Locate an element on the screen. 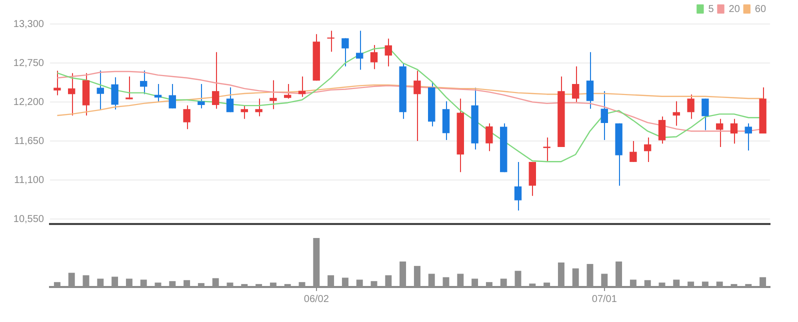 The image size is (798, 322). legend-label: 20 is located at coordinates (734, 9).